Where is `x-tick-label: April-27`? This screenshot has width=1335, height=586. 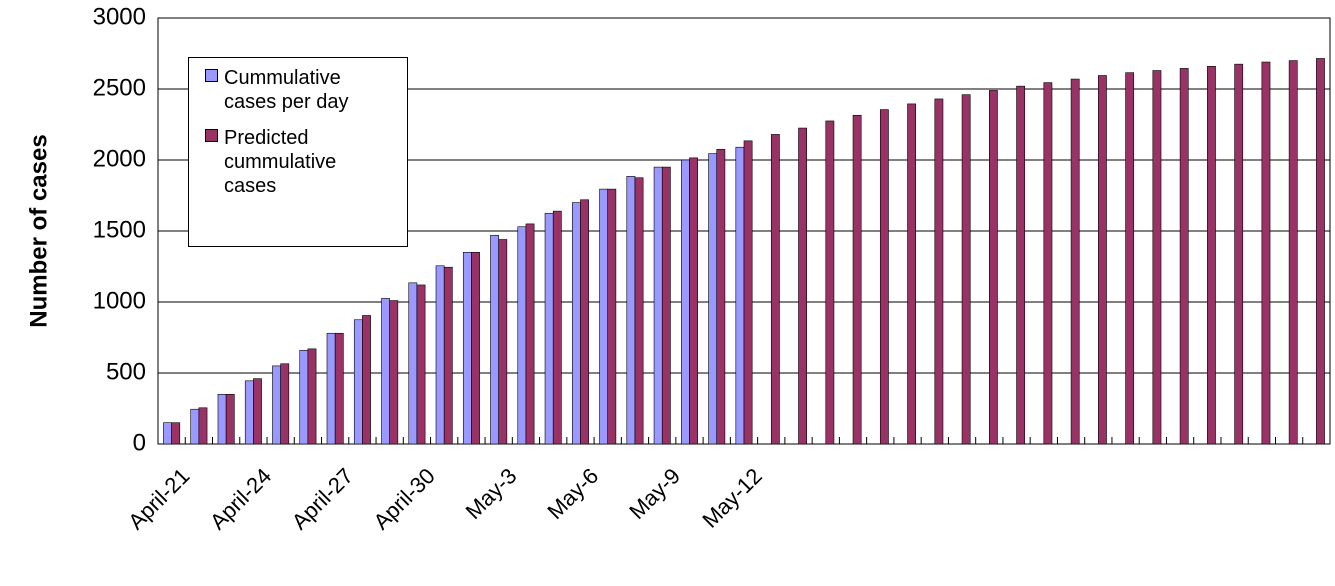
x-tick-label: April-27 is located at coordinates (322, 498).